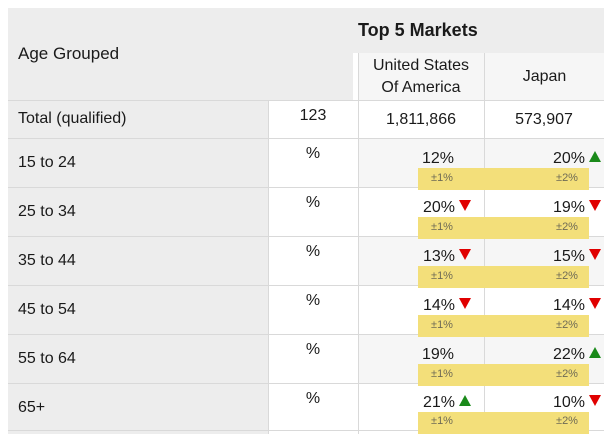  Describe the element at coordinates (577, 306) in the screenshot. I see `japan-value: 14%` at that location.